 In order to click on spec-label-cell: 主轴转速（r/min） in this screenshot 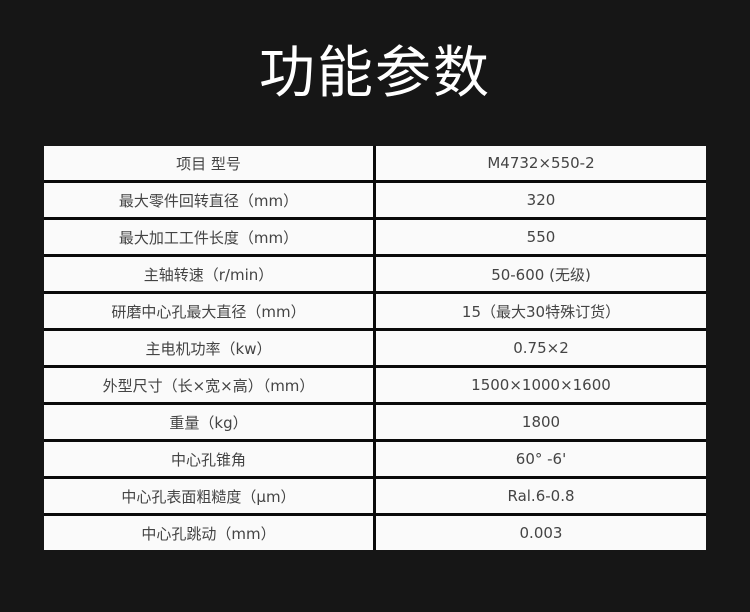, I will do `click(208, 274)`.